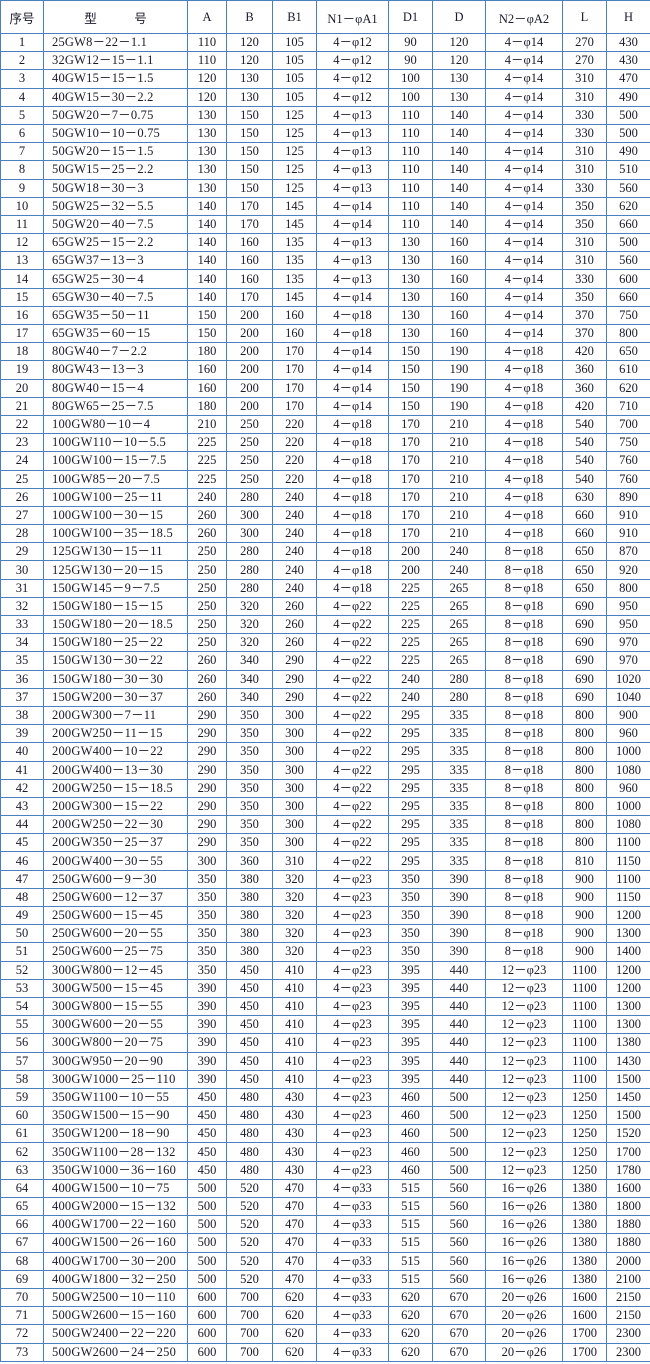  Describe the element at coordinates (294, 1061) in the screenshot. I see `cell-b1: 410` at that location.